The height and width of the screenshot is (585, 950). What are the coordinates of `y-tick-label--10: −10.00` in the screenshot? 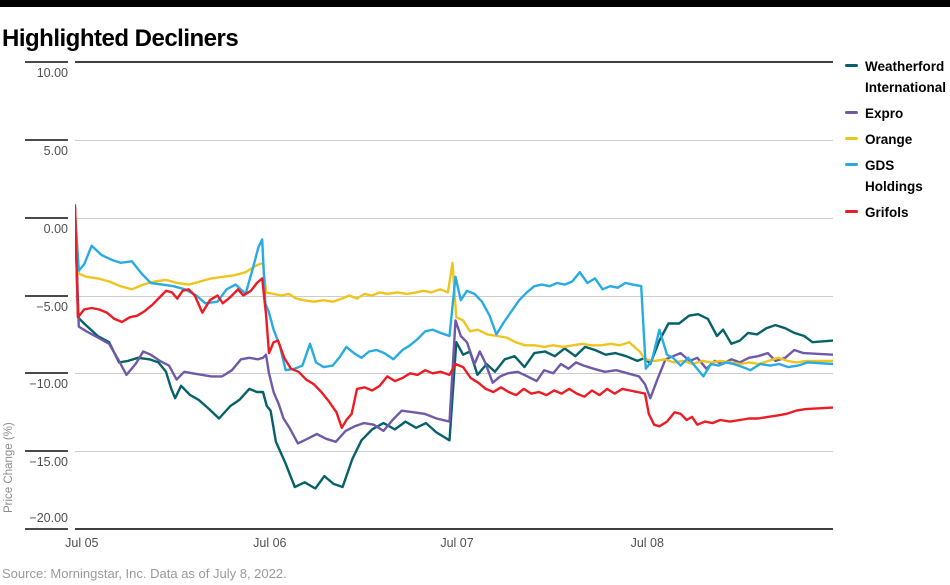 It's located at (48, 384).